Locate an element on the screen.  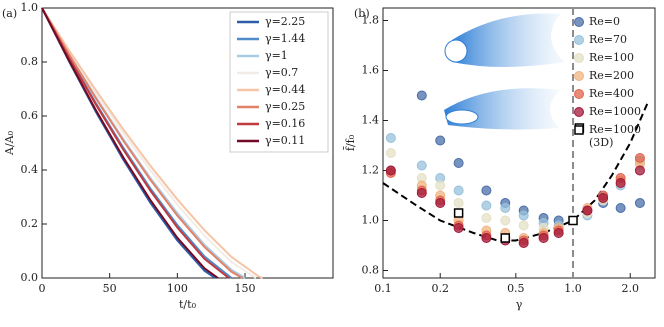
y-tick-label: 1.2 is located at coordinates (371, 170).